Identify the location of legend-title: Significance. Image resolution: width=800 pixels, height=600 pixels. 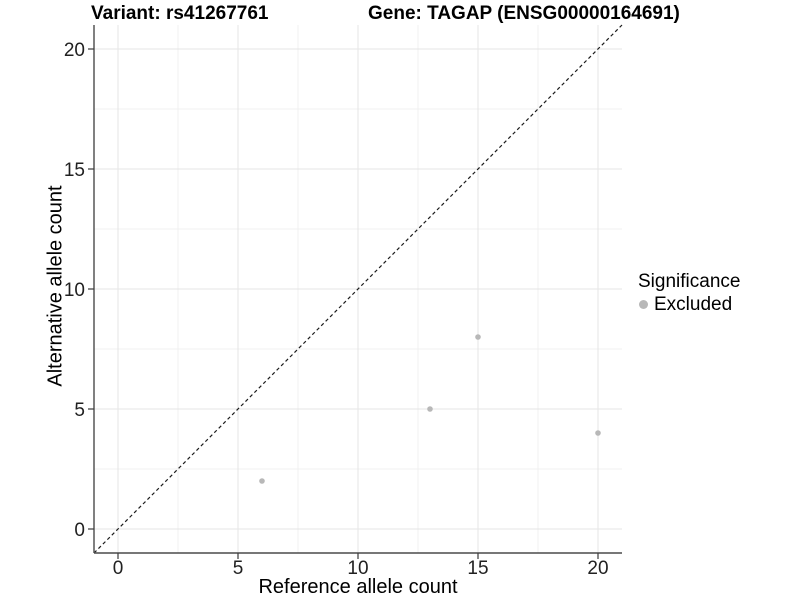
(689, 281).